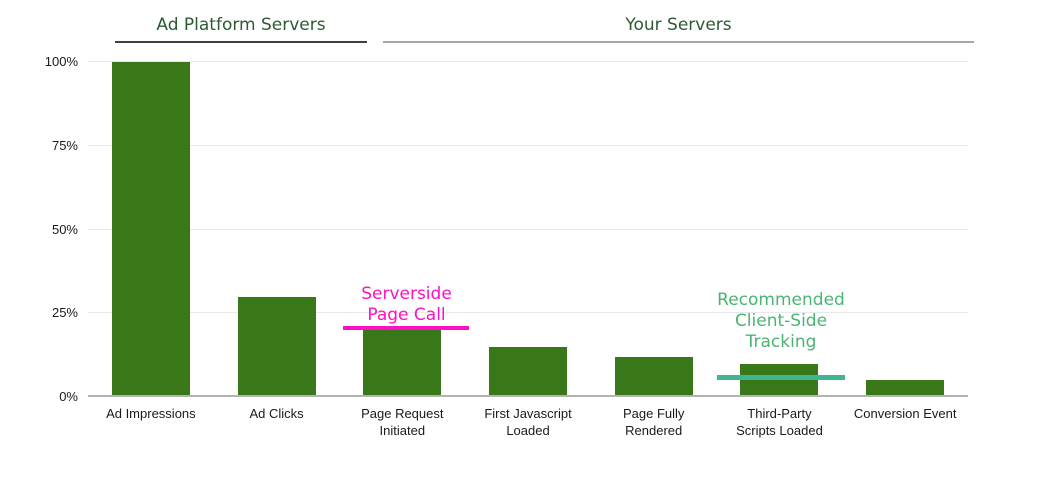 The width and height of the screenshot is (1049, 484). Describe the element at coordinates (406, 315) in the screenshot. I see `annotation-serverside-line-2: Page Call` at that location.